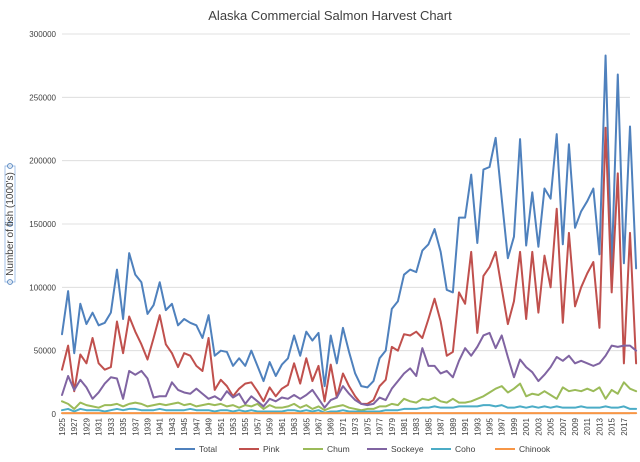 The height and width of the screenshot is (462, 640). I want to click on x-tick-label: 2011, so click(587, 426).